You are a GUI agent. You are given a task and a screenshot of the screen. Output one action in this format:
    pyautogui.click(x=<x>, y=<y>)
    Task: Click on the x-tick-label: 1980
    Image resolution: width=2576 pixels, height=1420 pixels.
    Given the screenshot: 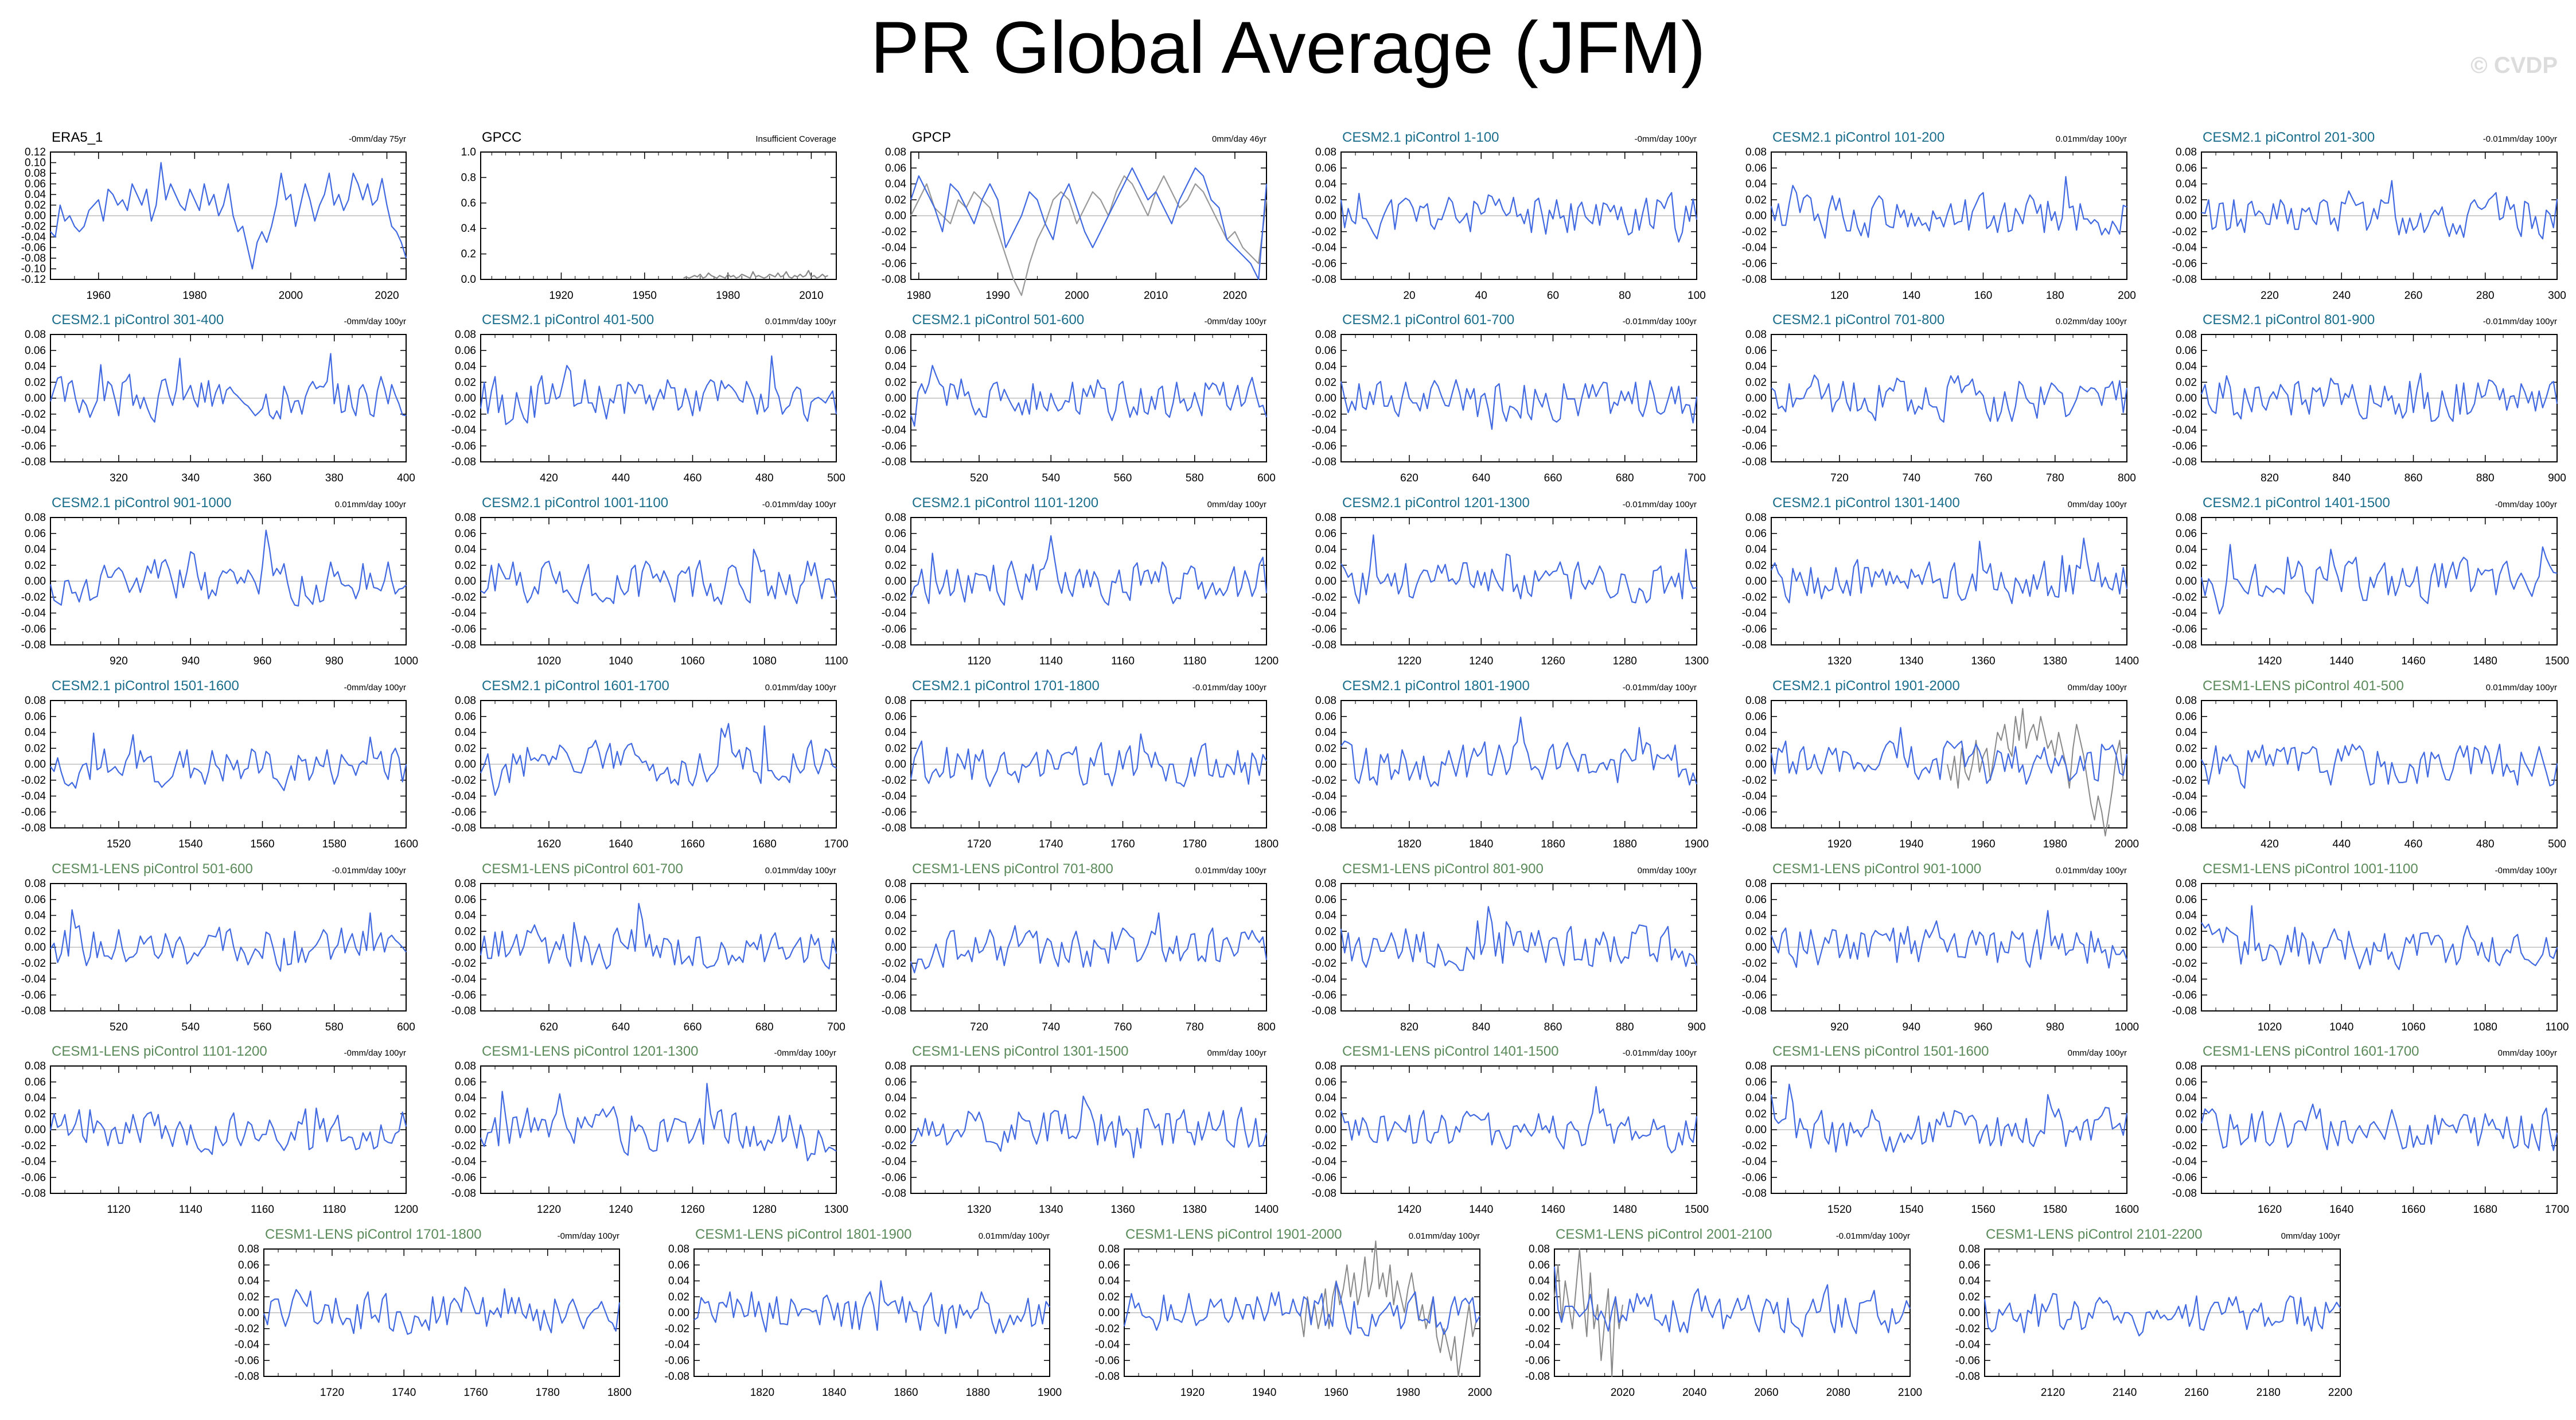 What is the action you would take?
    pyautogui.click(x=919, y=296)
    